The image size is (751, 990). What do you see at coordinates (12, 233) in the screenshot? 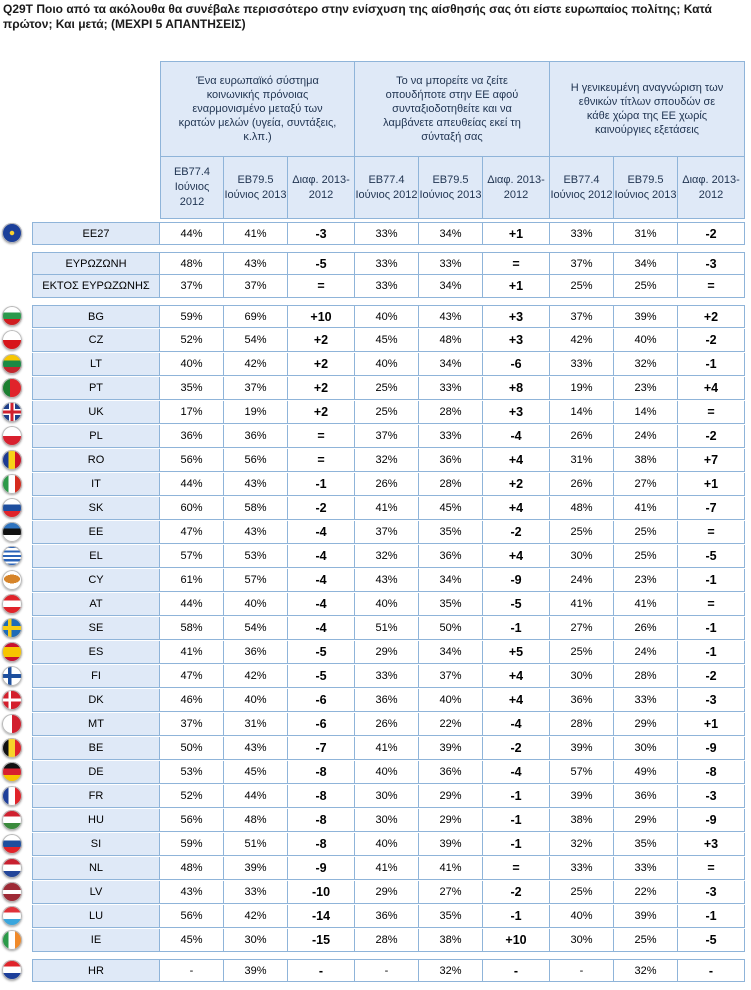
I see `eu-flag-icon` at bounding box center [12, 233].